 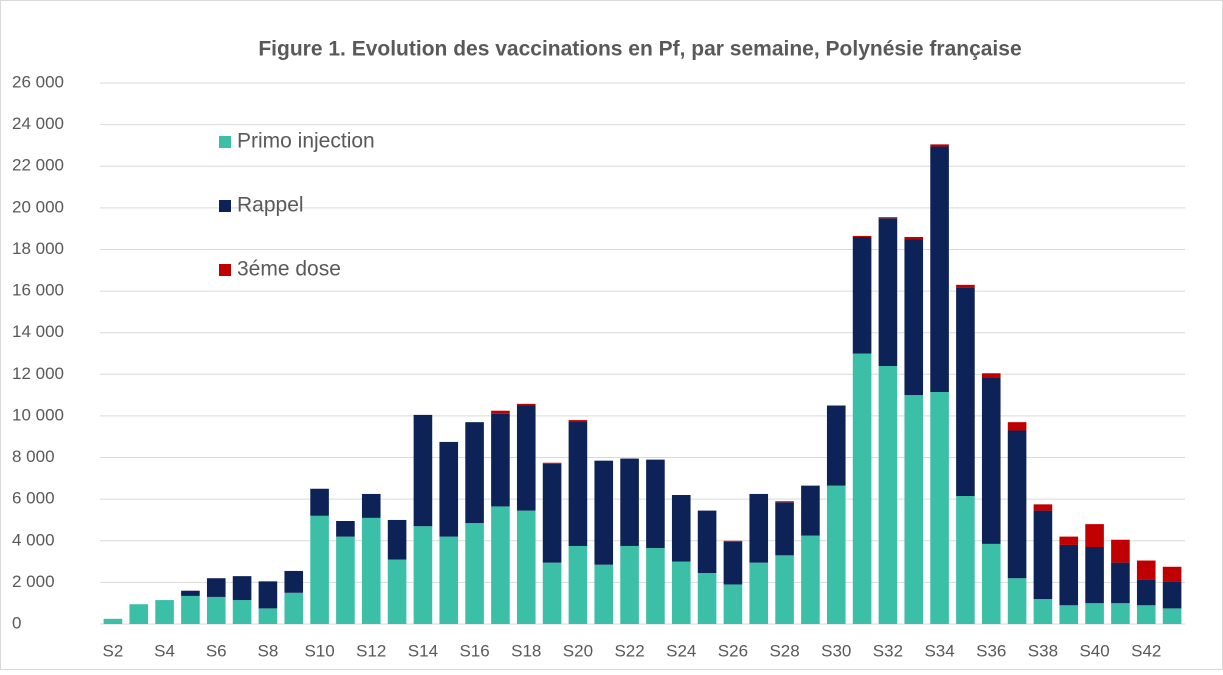 What do you see at coordinates (836, 650) in the screenshot?
I see `x-tick-label: S30` at bounding box center [836, 650].